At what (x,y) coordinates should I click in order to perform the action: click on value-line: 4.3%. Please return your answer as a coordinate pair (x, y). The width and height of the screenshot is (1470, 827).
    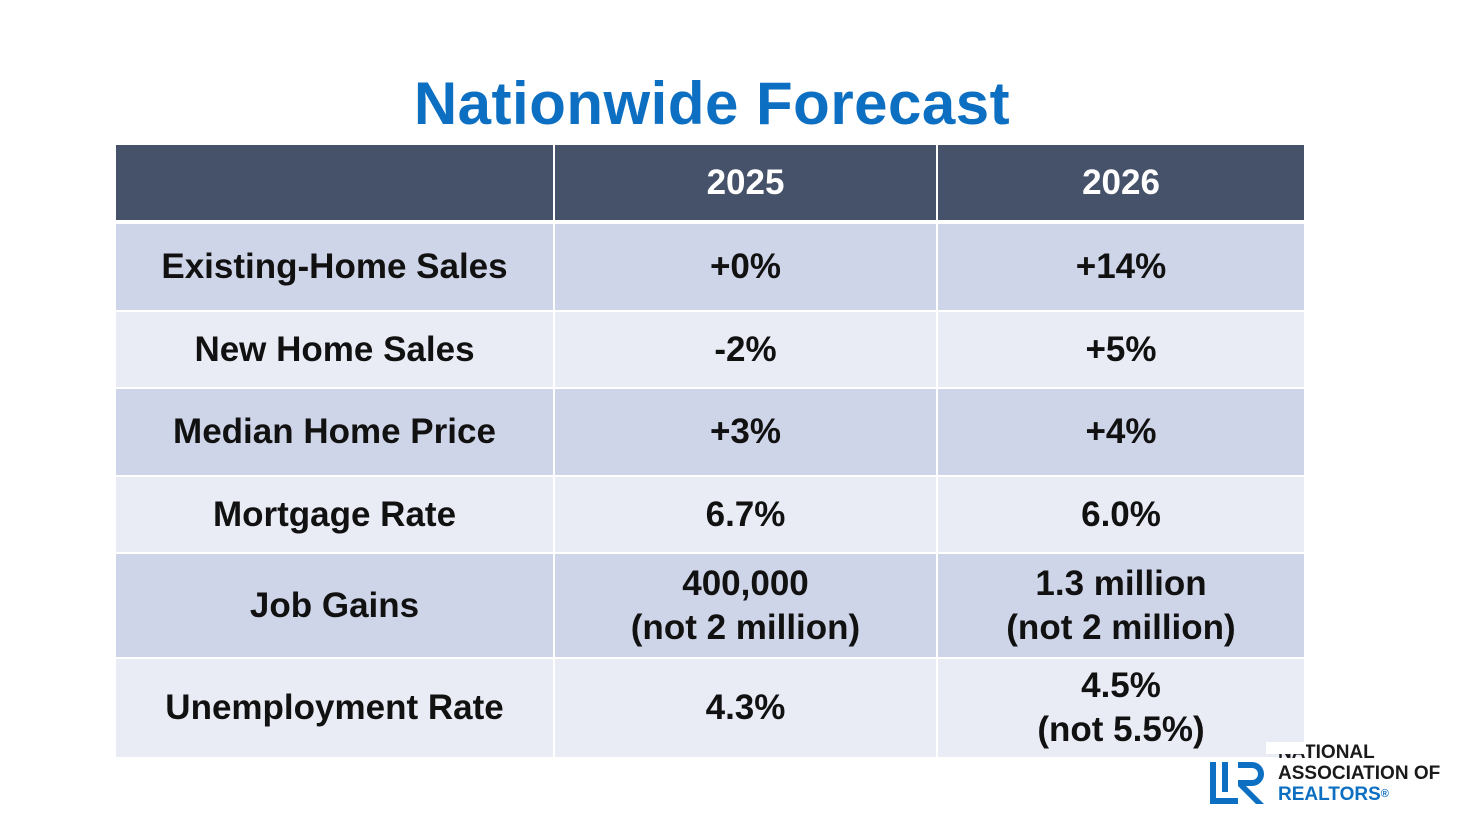
    Looking at the image, I should click on (745, 707).